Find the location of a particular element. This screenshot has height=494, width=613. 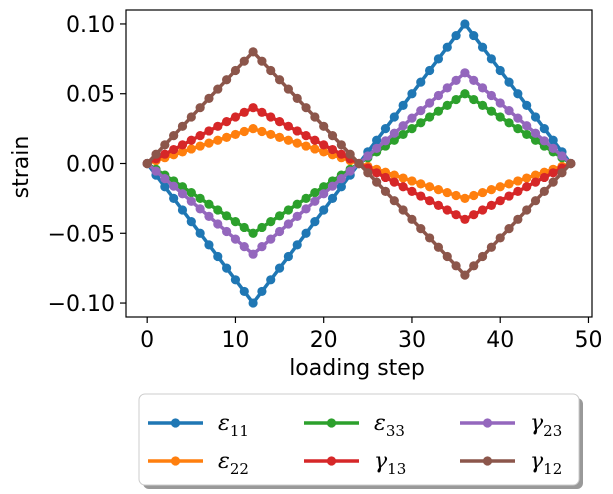

y-tick-label: 0.05 is located at coordinates (90, 95).